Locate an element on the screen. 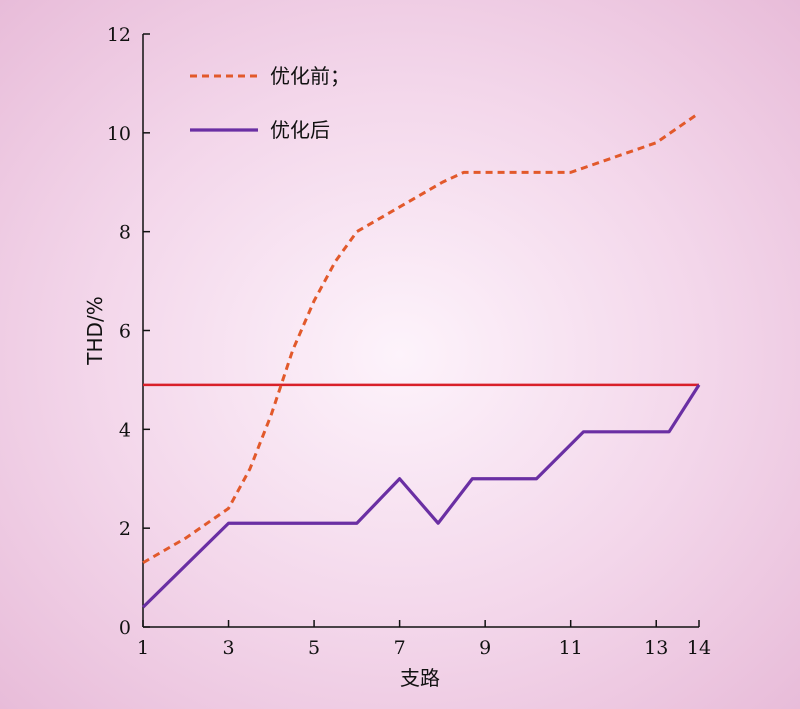 Image resolution: width=800 pixels, height=709 pixels. x-tick-label: 11 is located at coordinates (571, 648).